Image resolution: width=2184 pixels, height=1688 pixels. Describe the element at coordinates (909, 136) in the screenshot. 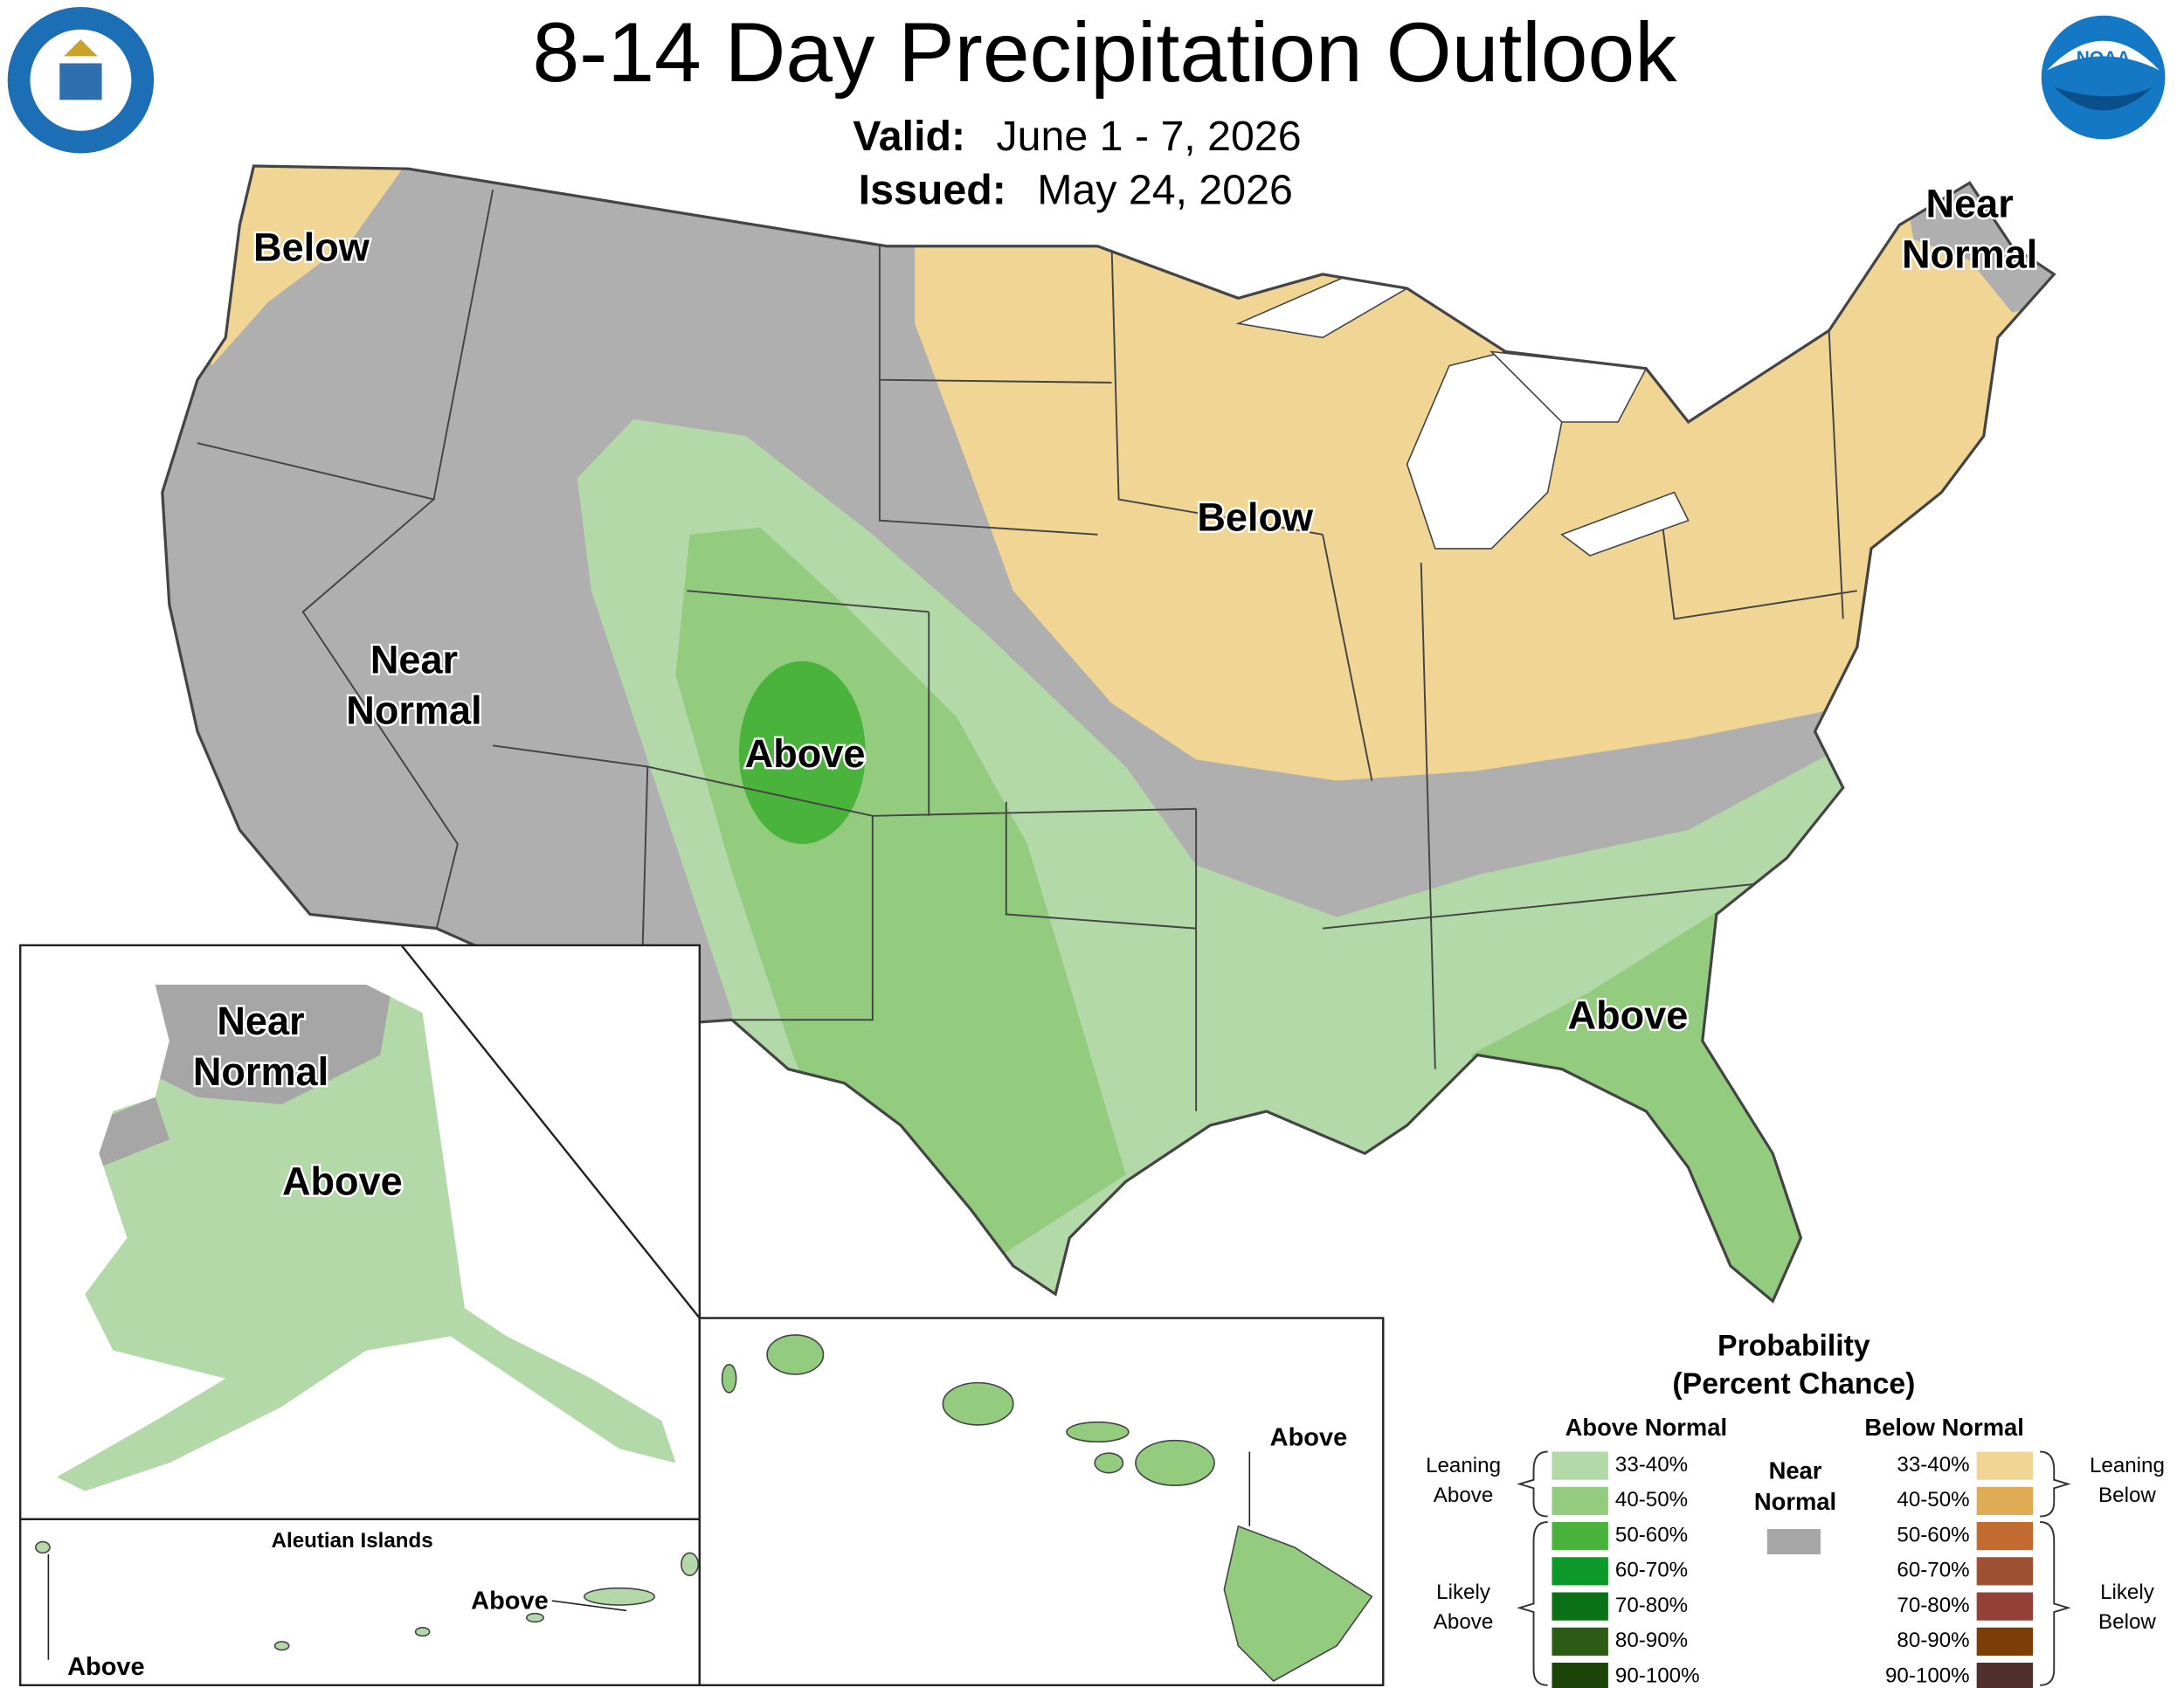

I see `valid-label: Valid:` at that location.